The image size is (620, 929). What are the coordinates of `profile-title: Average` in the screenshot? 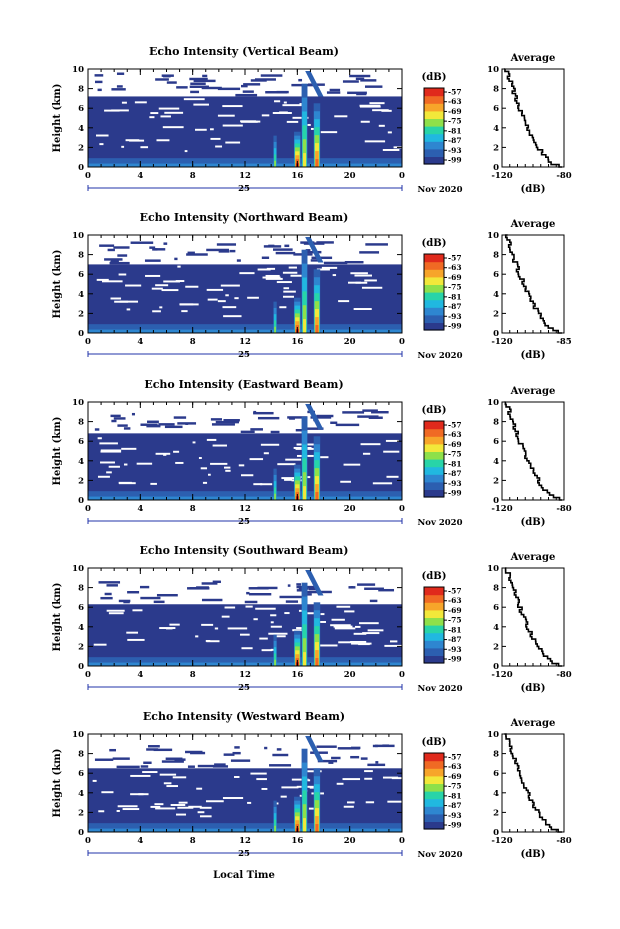 It's located at (533, 224).